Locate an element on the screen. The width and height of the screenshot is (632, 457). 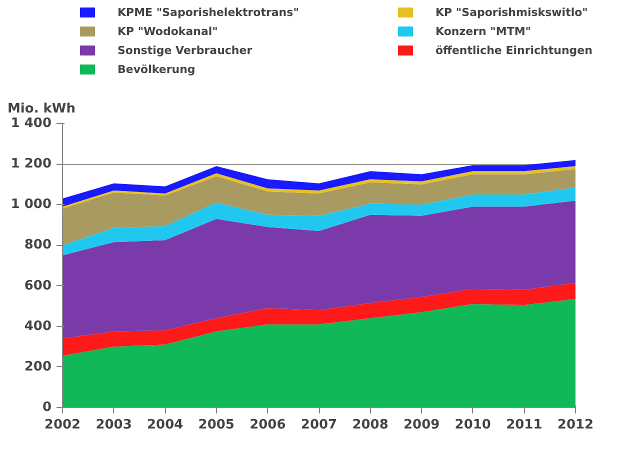
y-tick-label: 200 is located at coordinates (38, 366).